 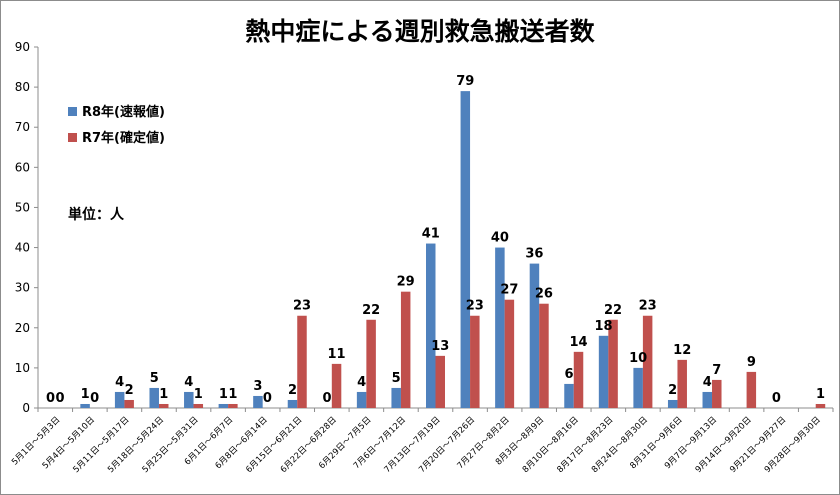 I want to click on chart-legend: R8年(速報値) R7年(確定値), so click(x=116, y=125).